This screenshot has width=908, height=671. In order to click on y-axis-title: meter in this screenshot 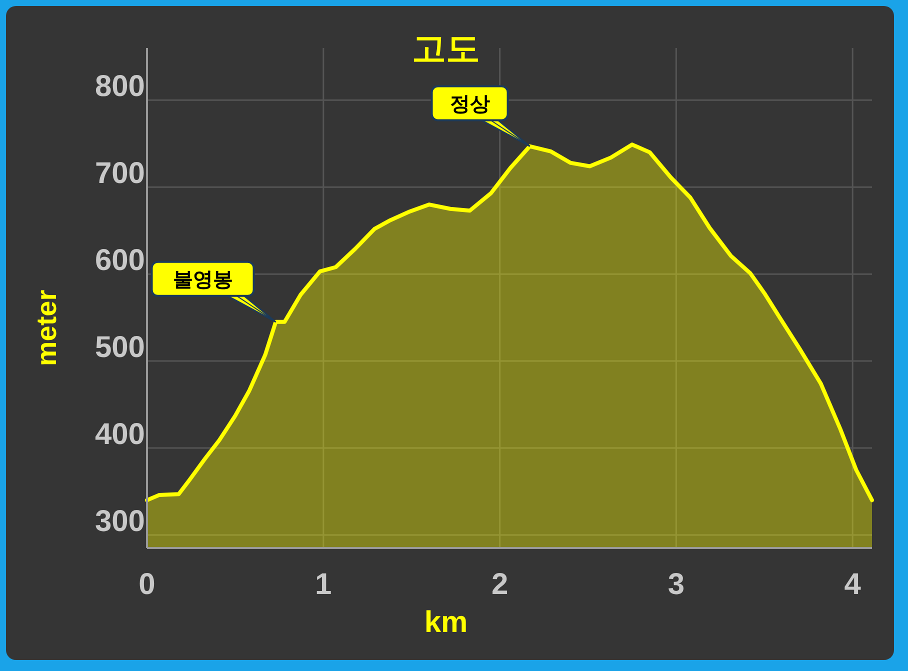, I will do `click(46, 328)`.